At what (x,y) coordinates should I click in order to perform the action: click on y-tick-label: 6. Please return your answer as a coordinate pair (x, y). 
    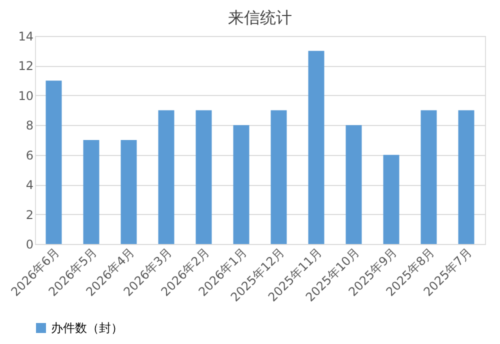
    Looking at the image, I should click on (30, 155).